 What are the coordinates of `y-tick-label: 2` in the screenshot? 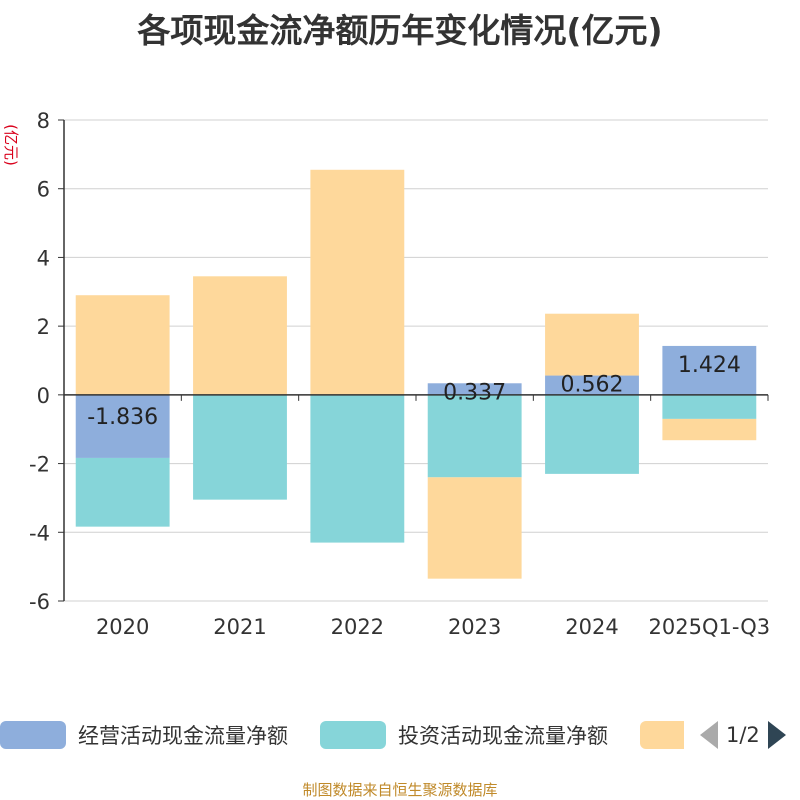 It's located at (43, 327).